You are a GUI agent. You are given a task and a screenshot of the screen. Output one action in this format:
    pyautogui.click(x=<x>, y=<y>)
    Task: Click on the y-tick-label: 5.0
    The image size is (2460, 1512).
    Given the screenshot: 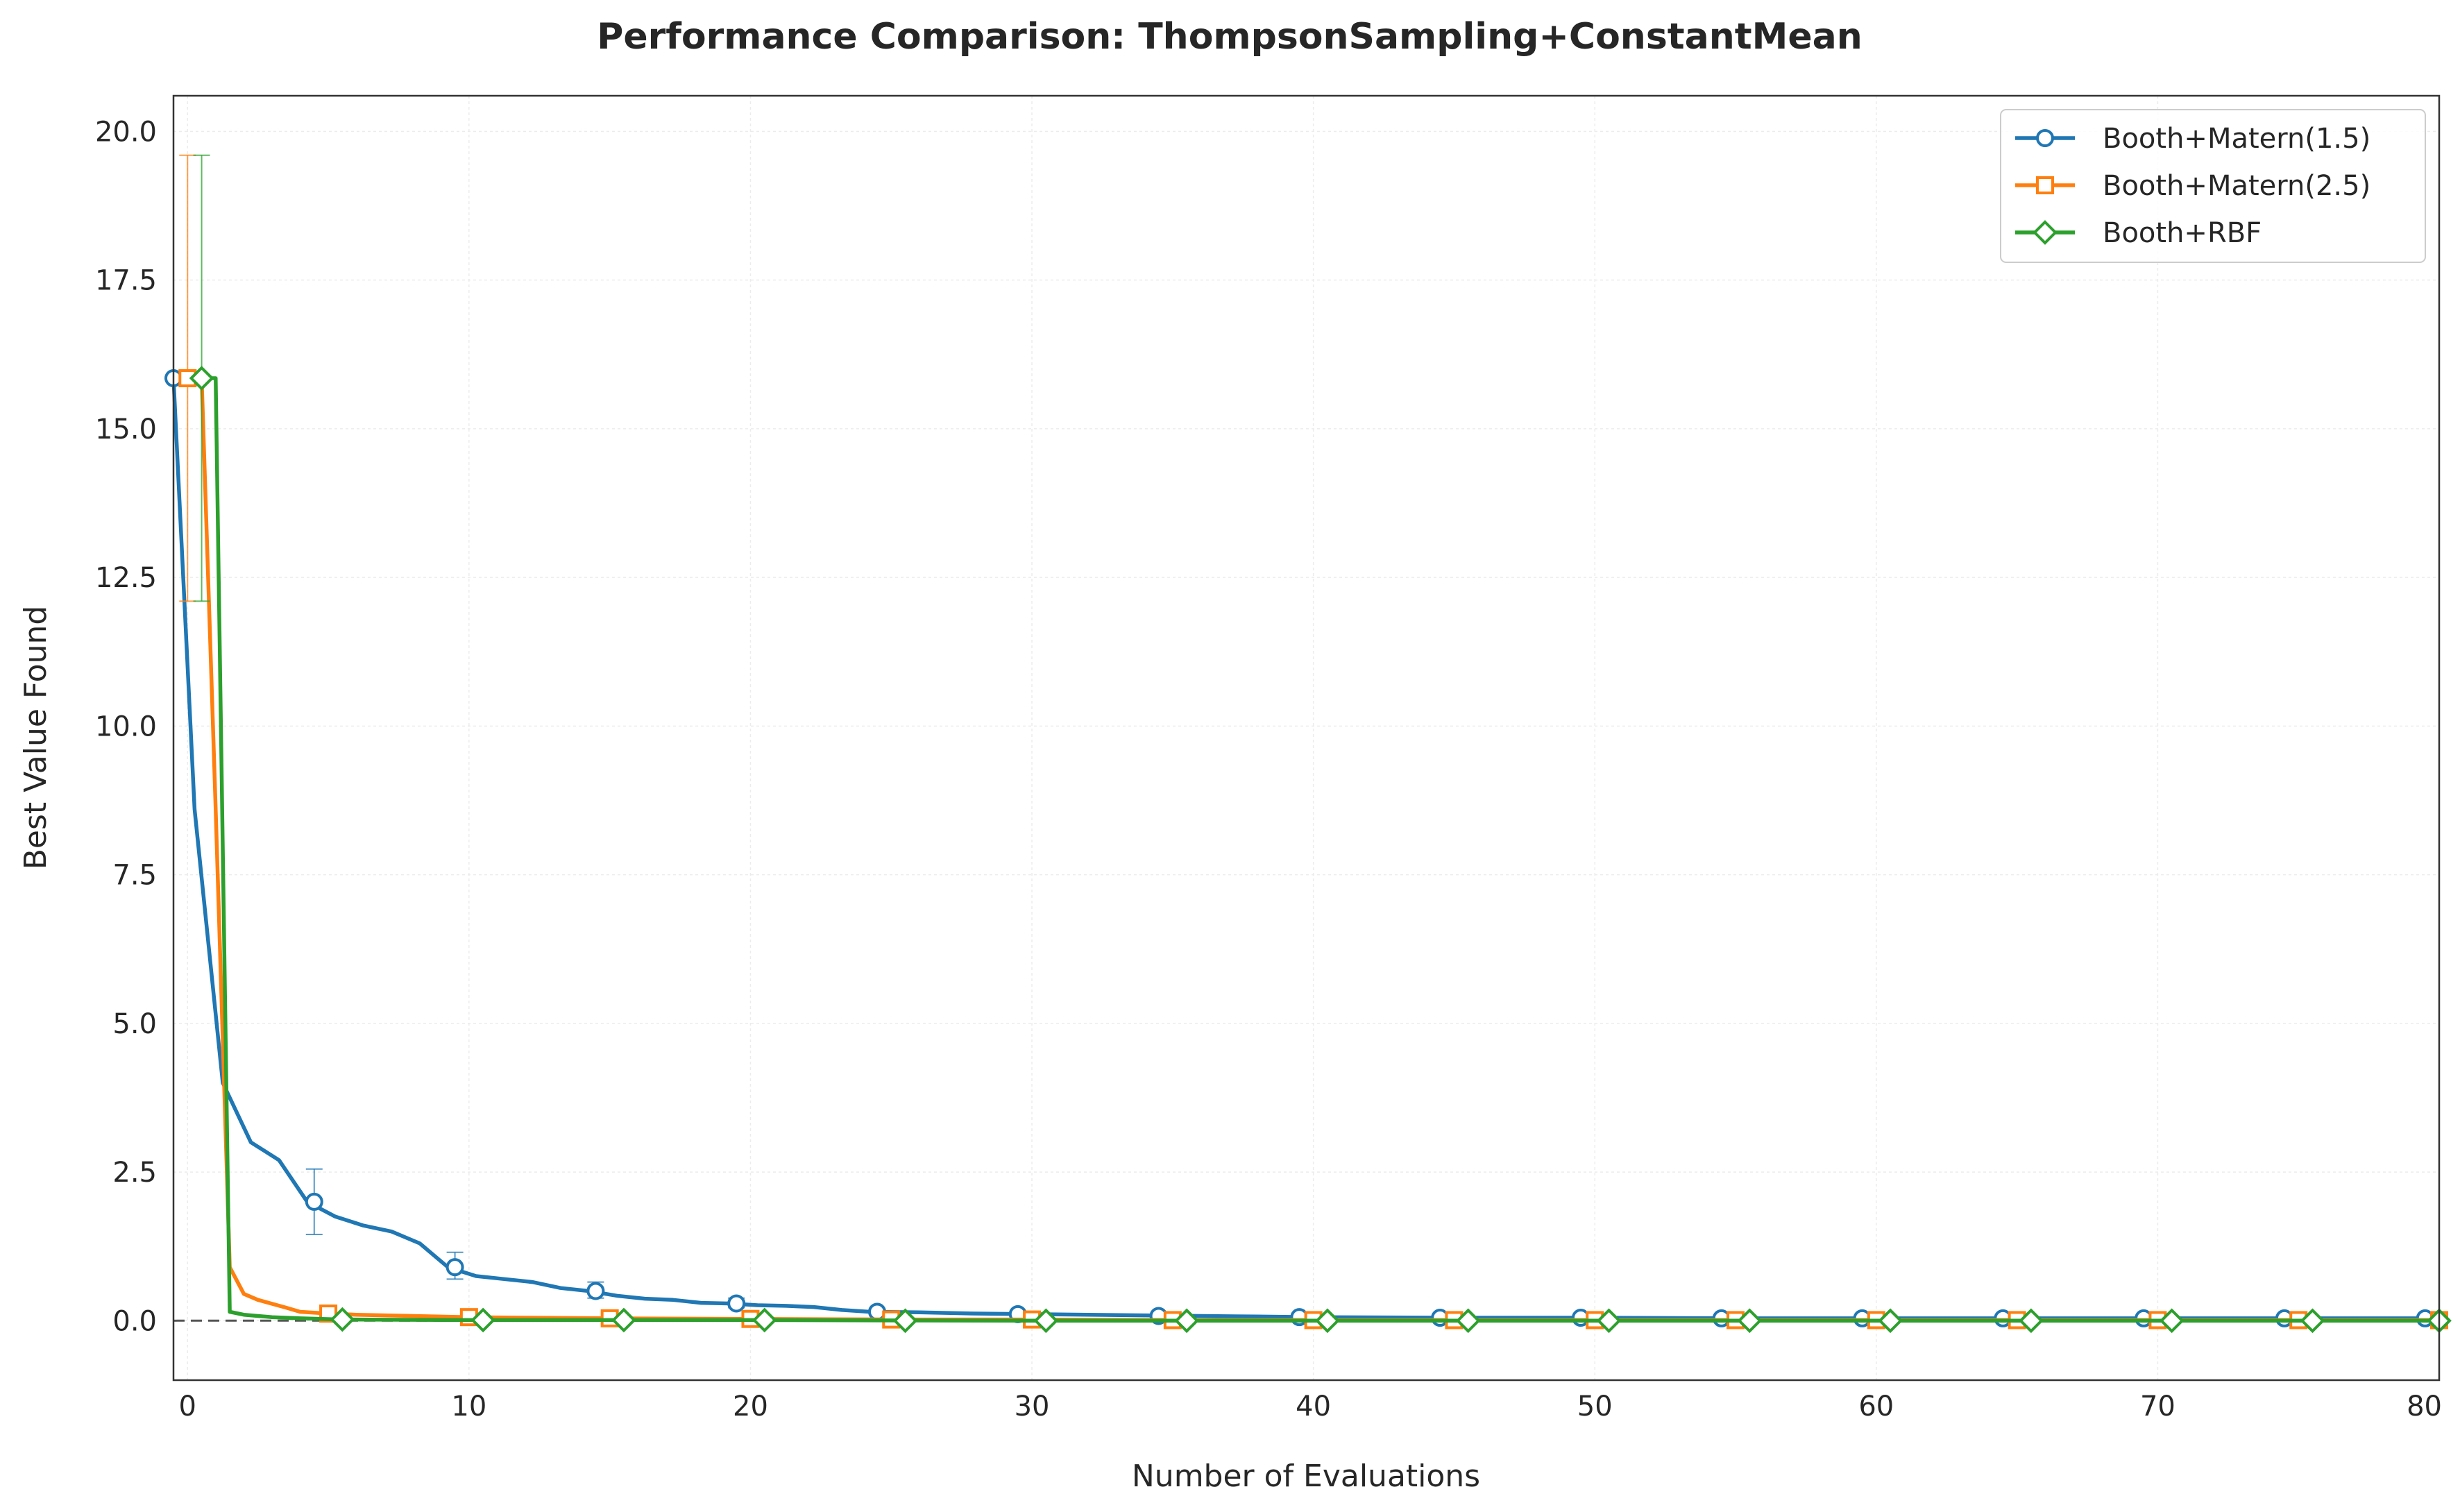 What is the action you would take?
    pyautogui.click(x=135, y=1024)
    